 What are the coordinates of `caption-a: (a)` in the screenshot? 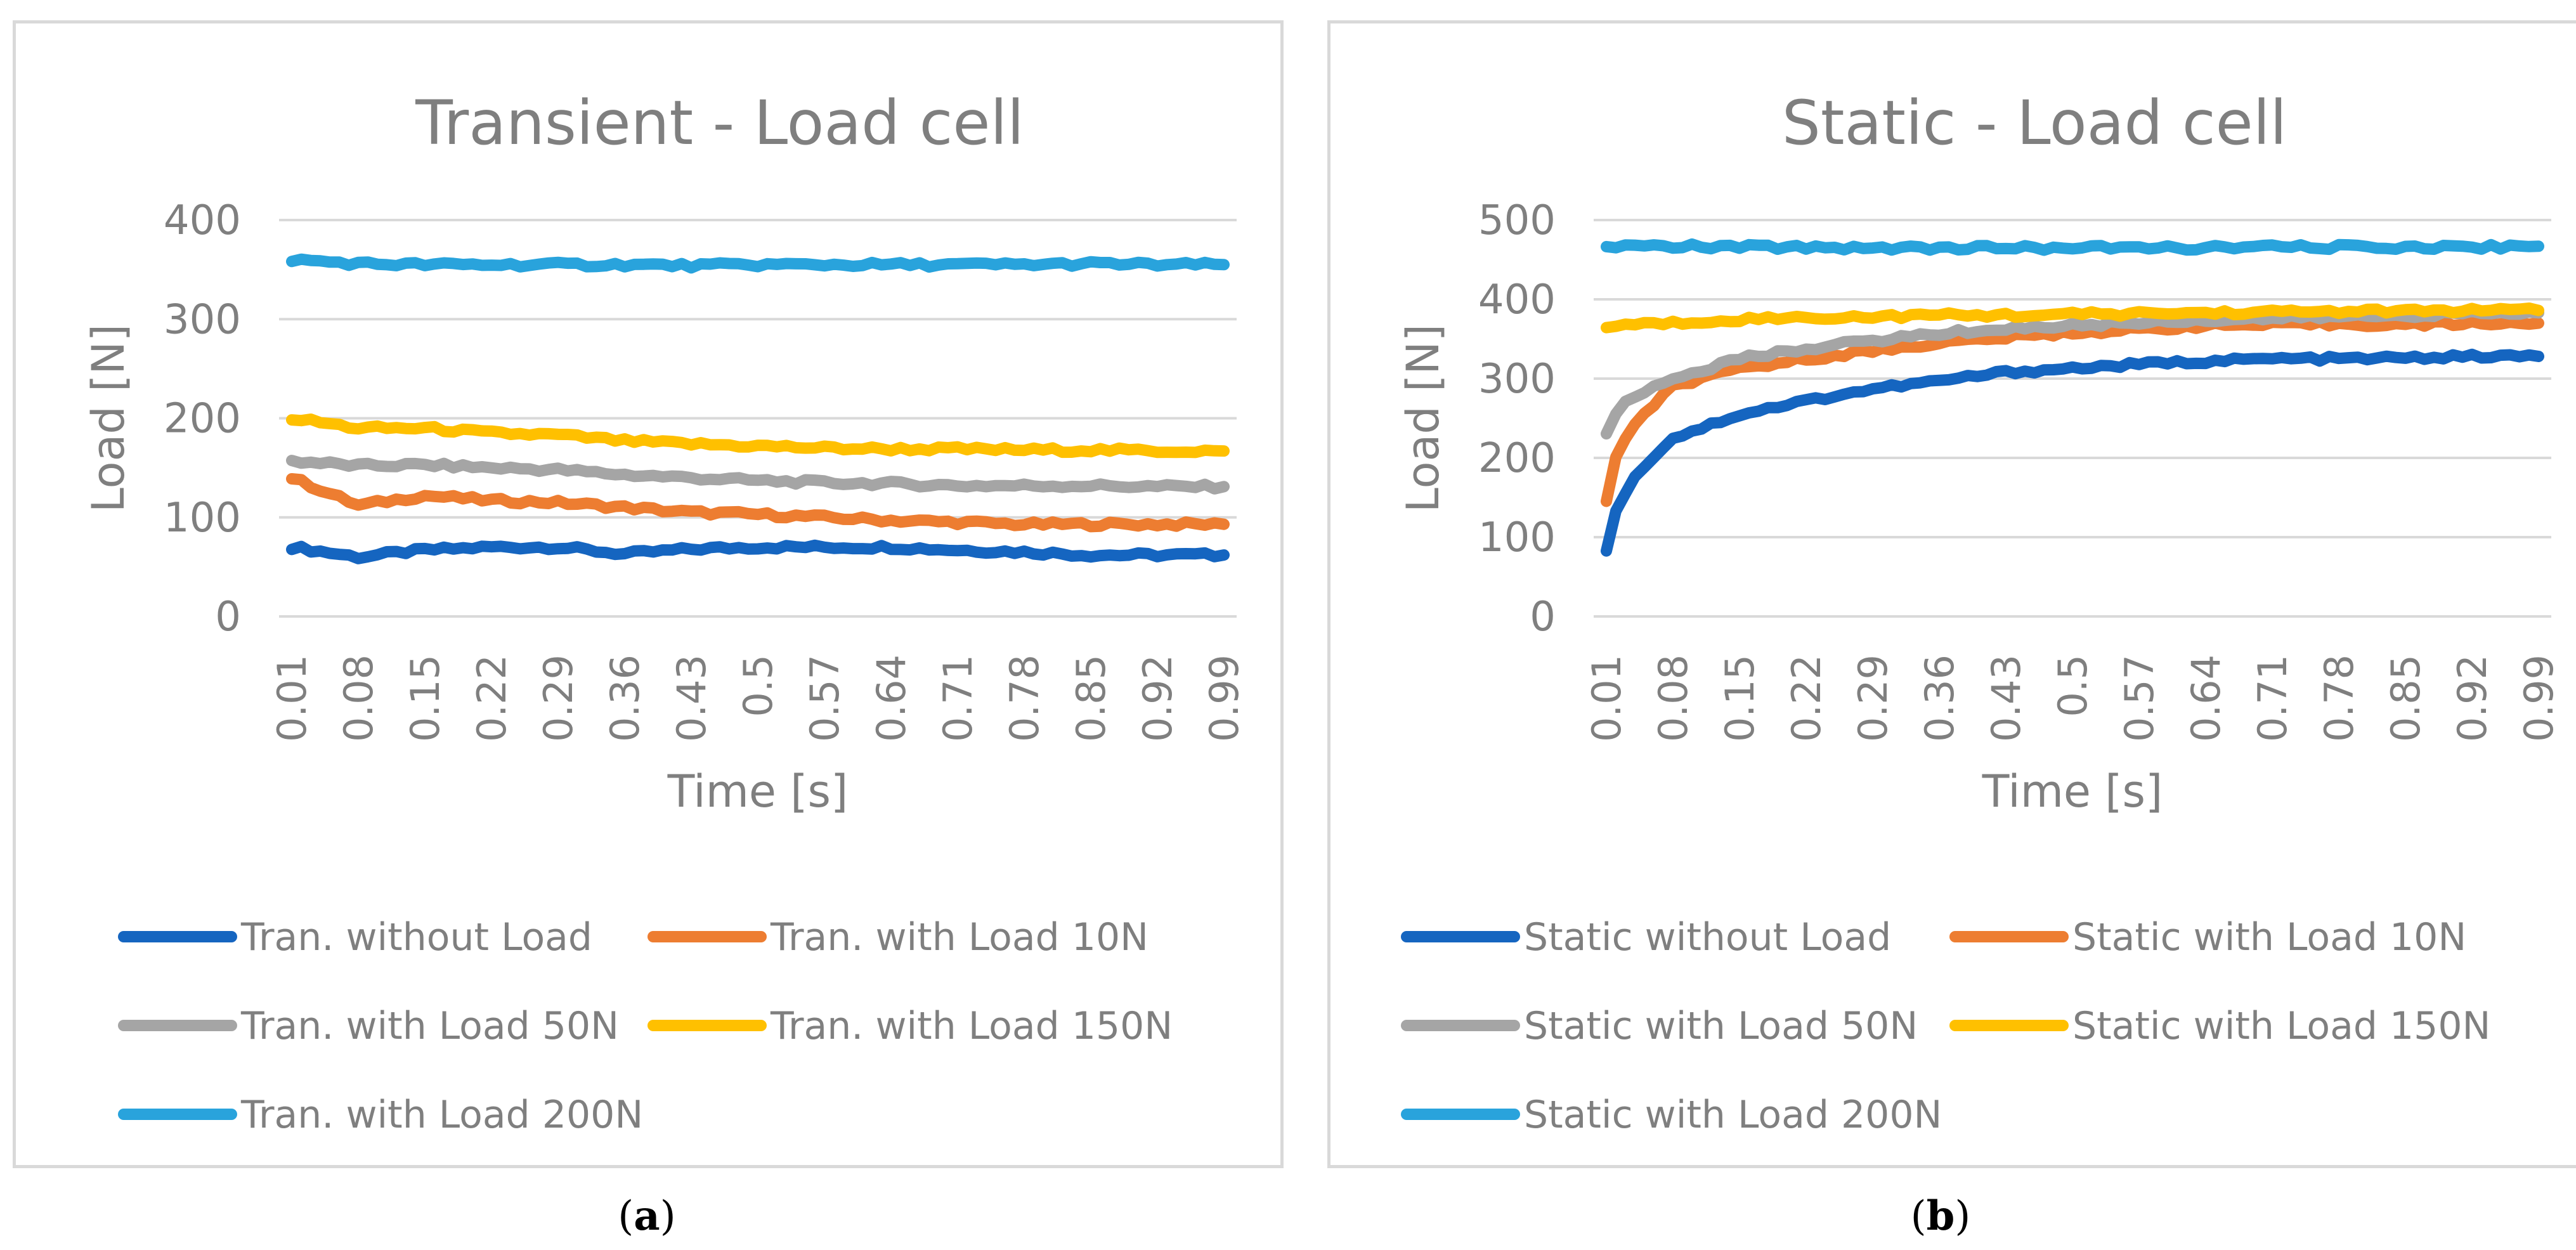 It's located at (647, 1216).